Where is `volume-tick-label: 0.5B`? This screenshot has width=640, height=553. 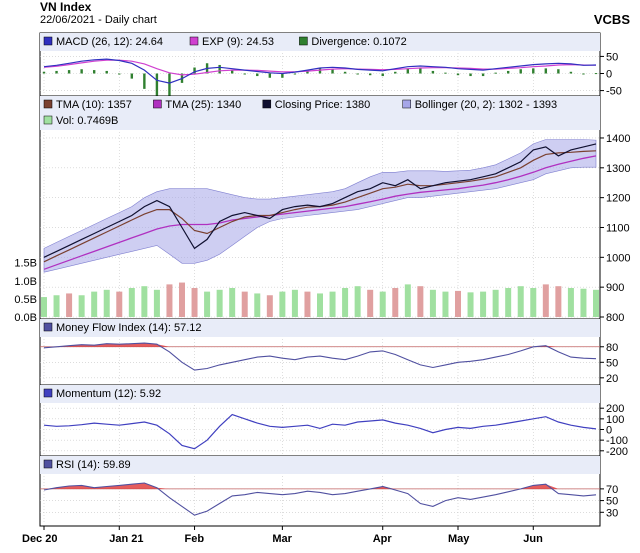
volume-tick-label: 0.5B is located at coordinates (25, 300).